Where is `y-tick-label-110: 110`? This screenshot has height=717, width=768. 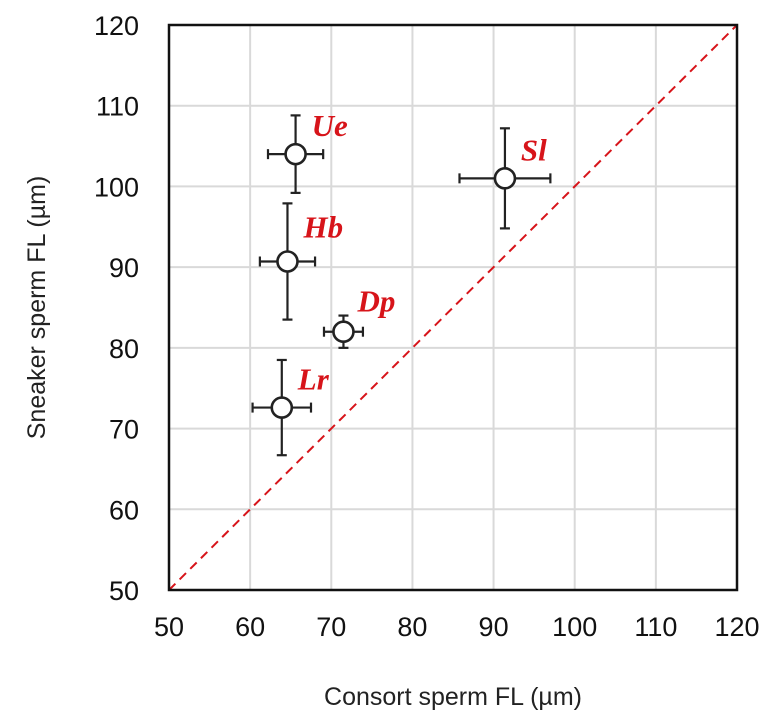 y-tick-label-110: 110 is located at coordinates (117, 107).